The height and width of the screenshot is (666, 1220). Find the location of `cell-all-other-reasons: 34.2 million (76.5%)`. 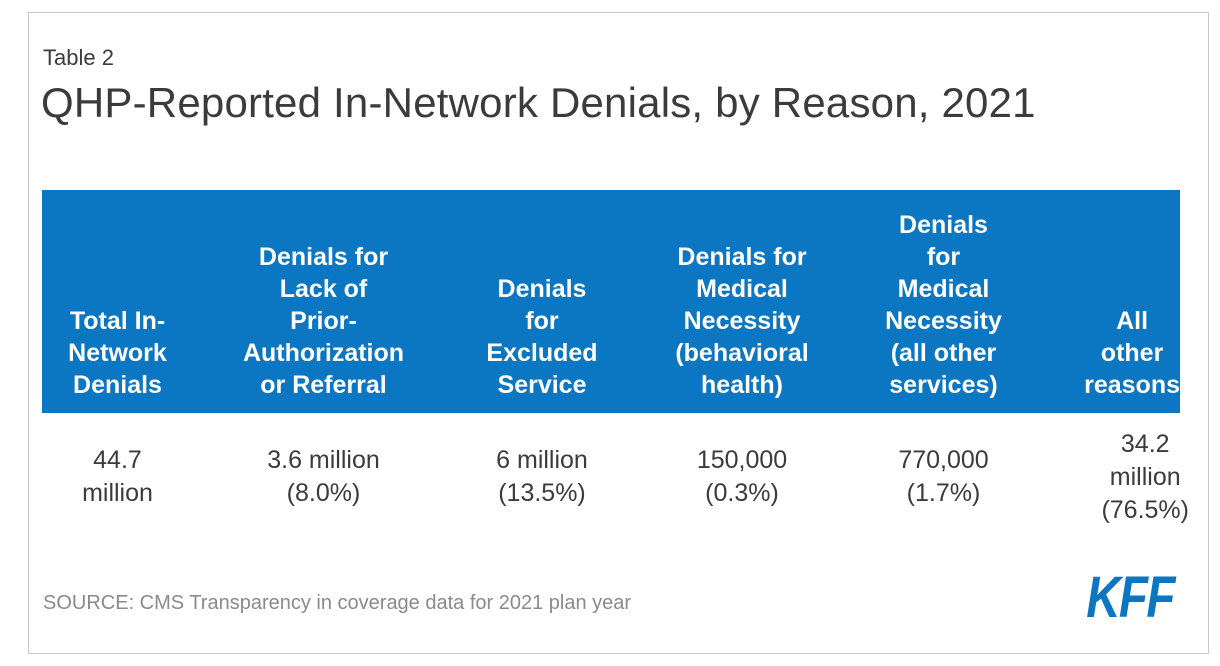

cell-all-other-reasons: 34.2 million (76.5%) is located at coordinates (1145, 476).